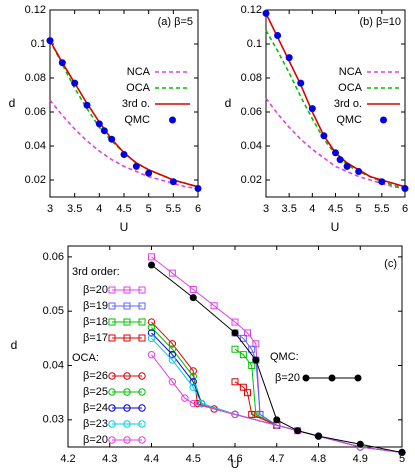  Describe the element at coordinates (53, 257) in the screenshot. I see `y-tick-label: 0.06` at that location.